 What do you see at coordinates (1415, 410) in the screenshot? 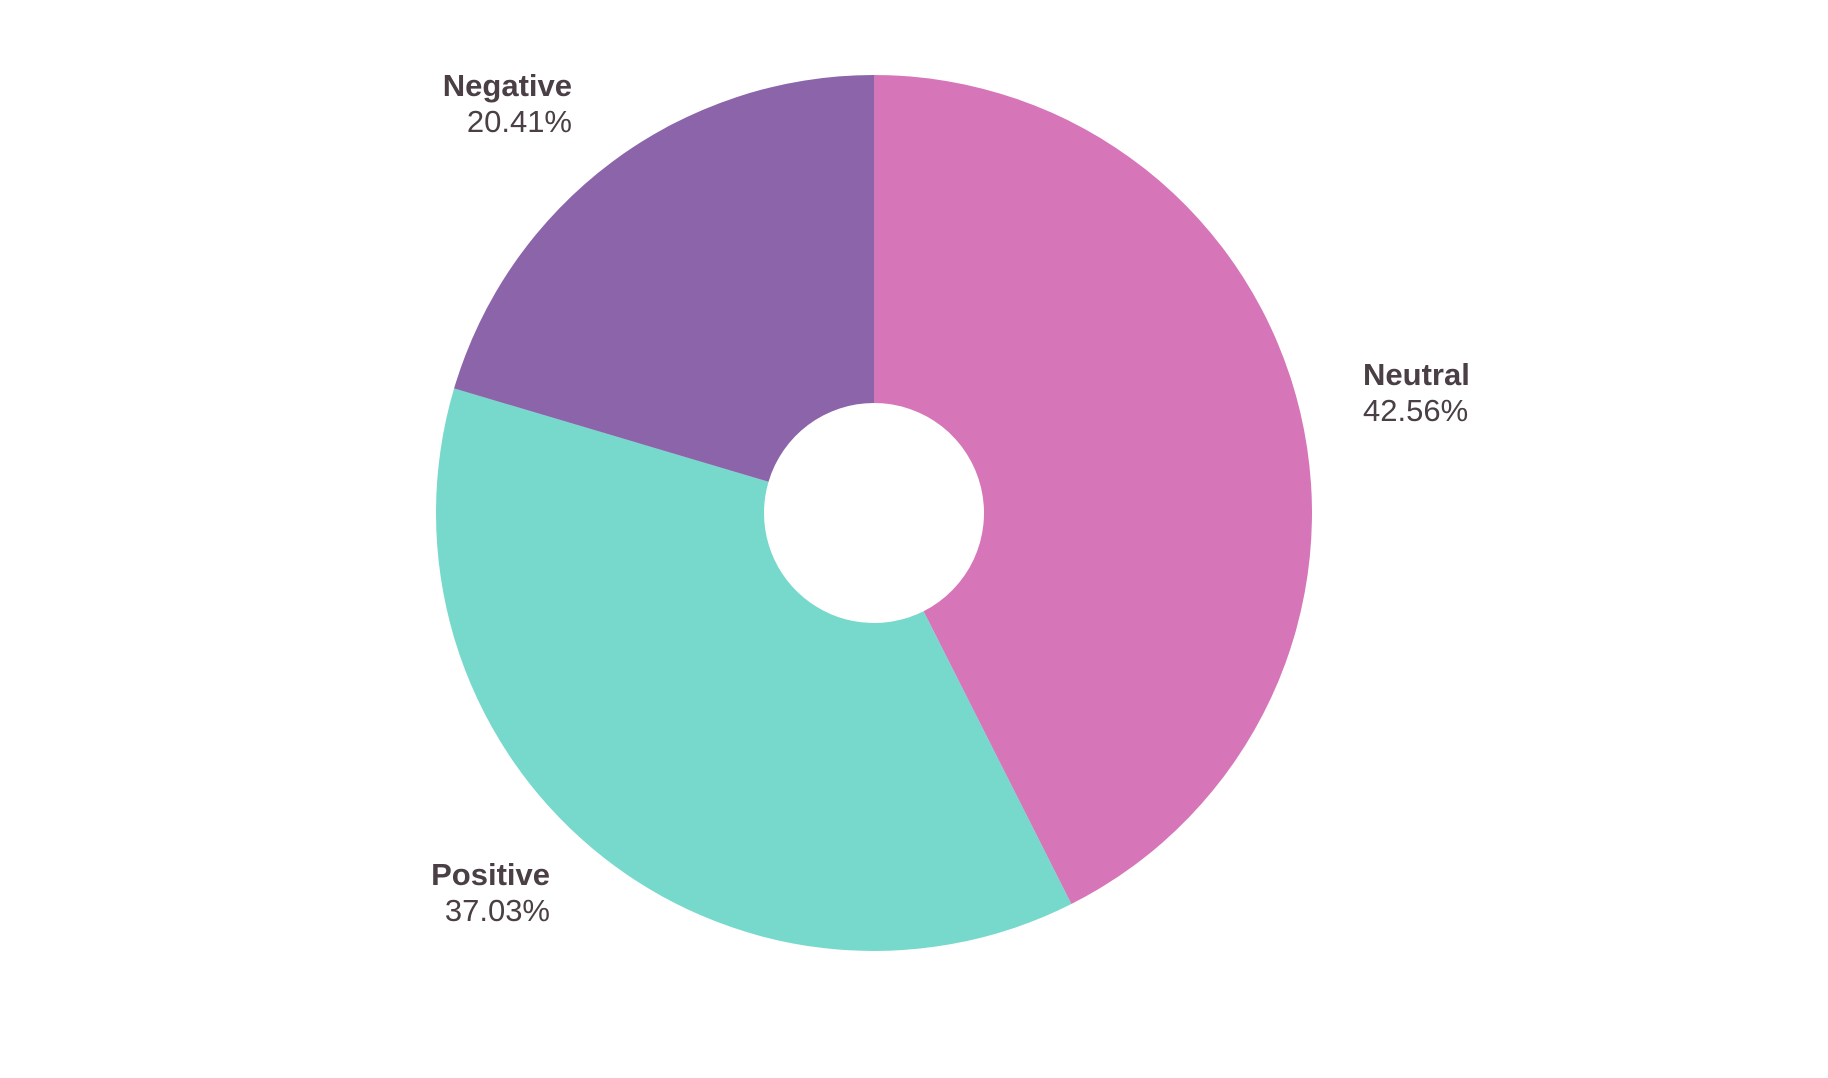
I see `slice-value-neutral: 42.56%` at bounding box center [1415, 410].